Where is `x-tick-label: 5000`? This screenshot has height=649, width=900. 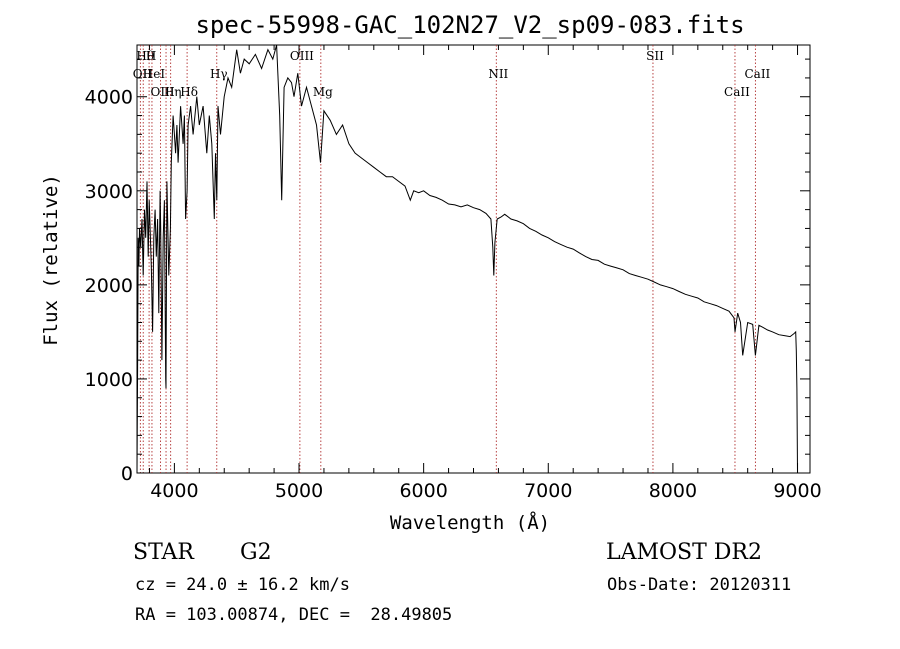 x-tick-label: 5000 is located at coordinates (299, 491).